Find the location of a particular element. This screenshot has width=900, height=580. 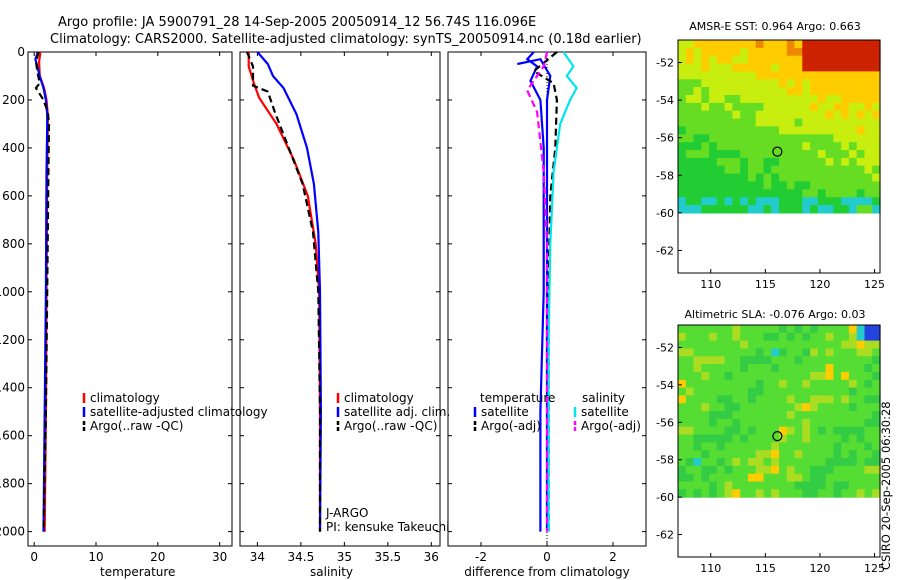

difference-xtick-label: 0 is located at coordinates (547, 557).